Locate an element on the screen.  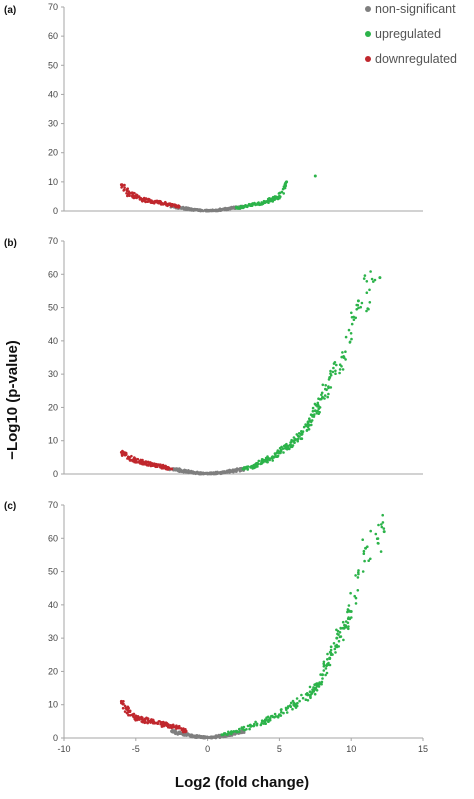
legend-marker-upregulated is located at coordinates (368, 34).